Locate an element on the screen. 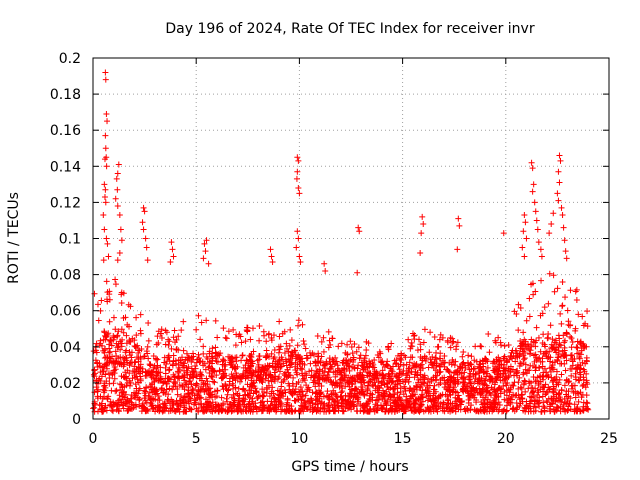 This screenshot has width=640, height=480. x-tick-label: 10 is located at coordinates (299, 439).